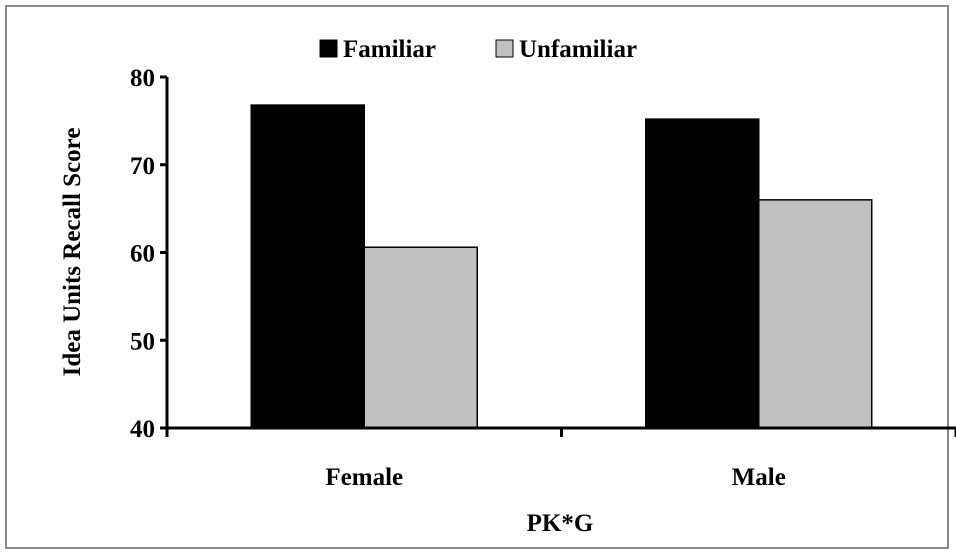  What do you see at coordinates (478, 49) in the screenshot?
I see `legend: Familiar Unfamiliar` at bounding box center [478, 49].